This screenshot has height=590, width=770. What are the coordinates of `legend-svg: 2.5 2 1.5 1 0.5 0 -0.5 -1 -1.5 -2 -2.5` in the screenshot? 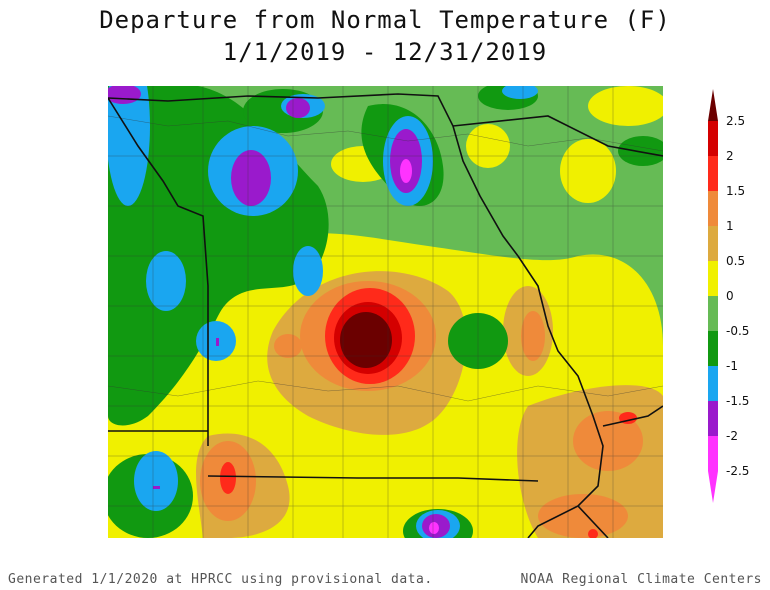 It's located at (728, 296).